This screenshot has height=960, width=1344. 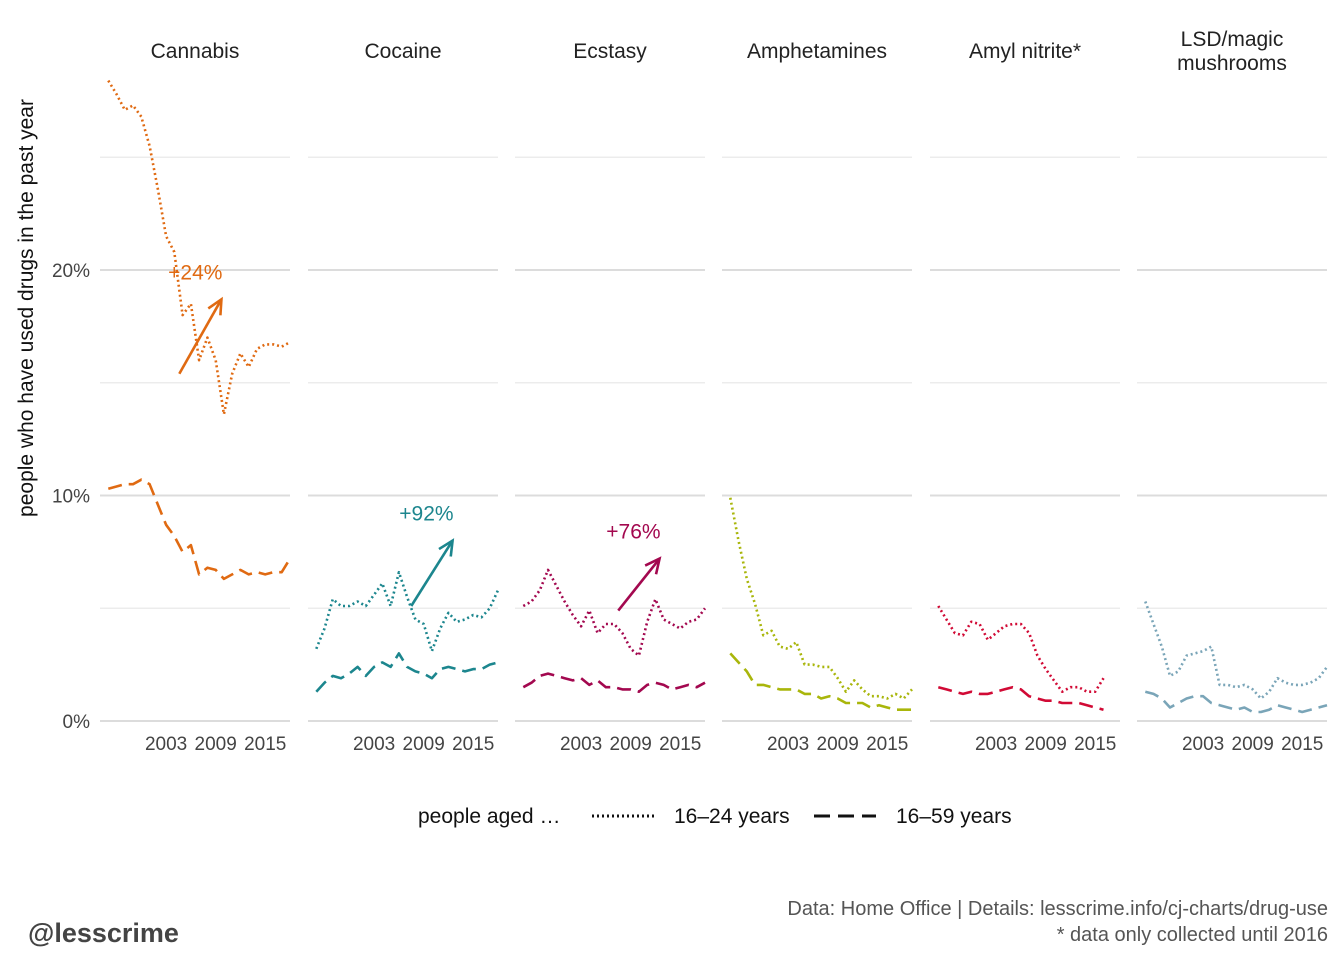 I want to click on panel-title-line: Amphetamines, so click(x=817, y=51).